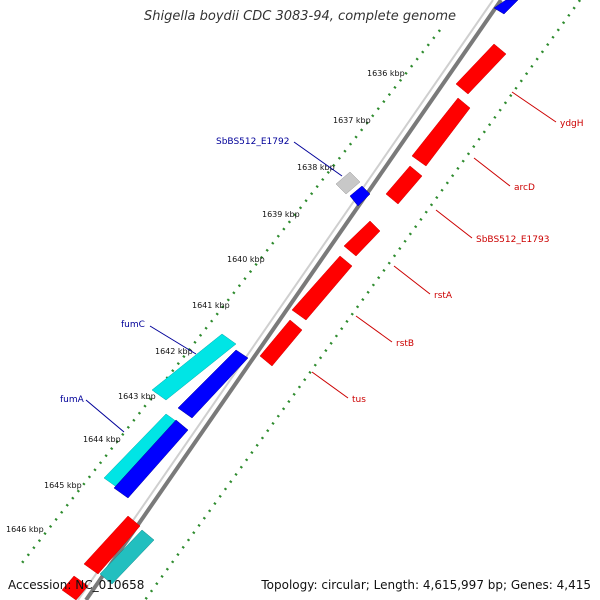 The image size is (600, 600). I want to click on gene-fumC-blue, so click(213, 384).